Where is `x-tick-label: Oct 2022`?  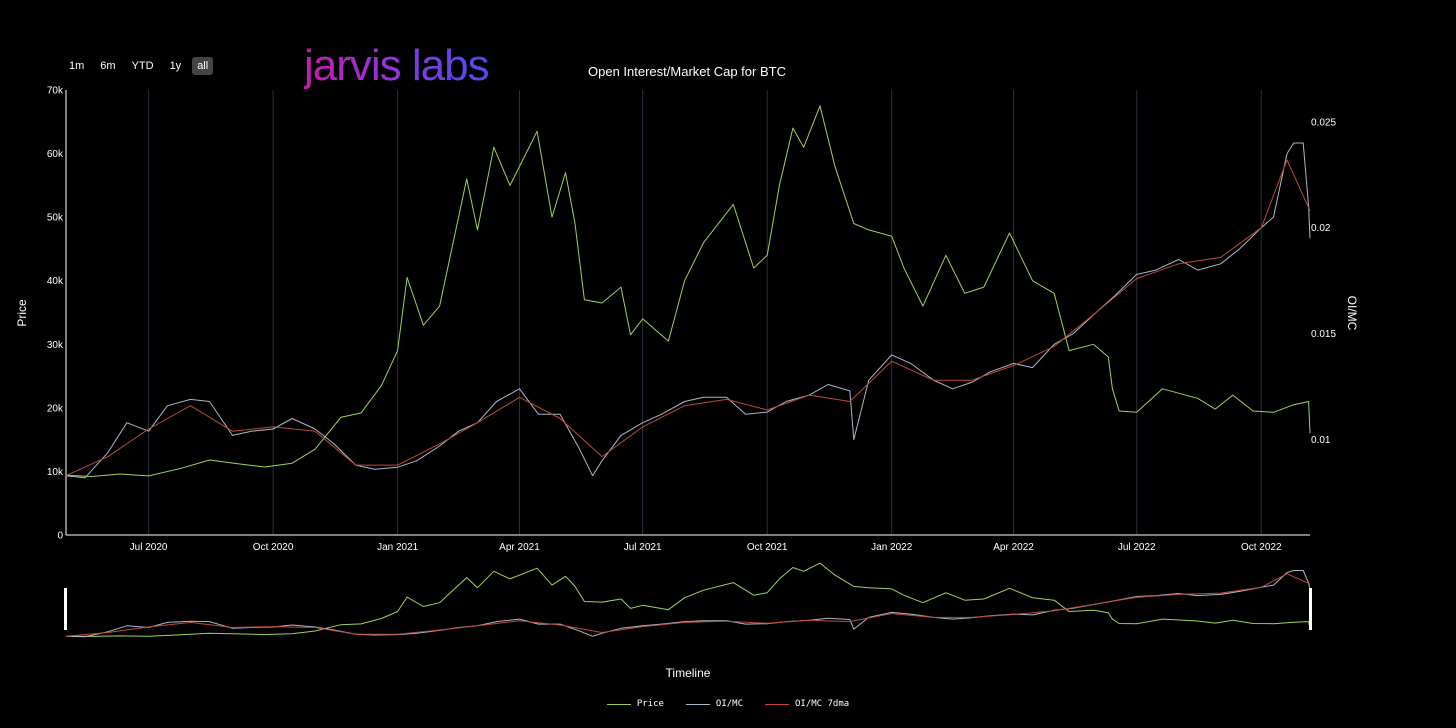
x-tick-label: Oct 2022 is located at coordinates (1261, 547).